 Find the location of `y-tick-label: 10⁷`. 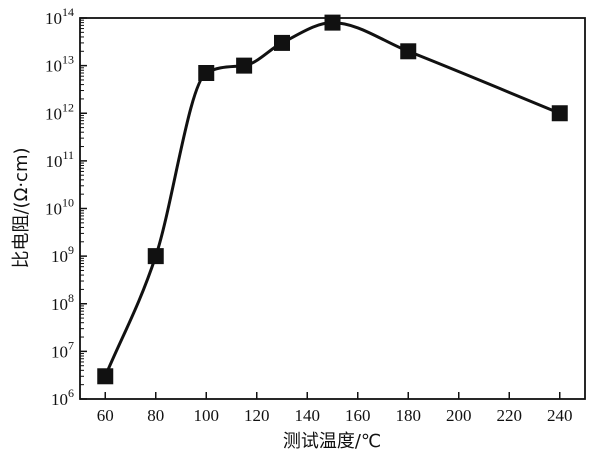

y-tick-label: 10⁷ is located at coordinates (62, 349).